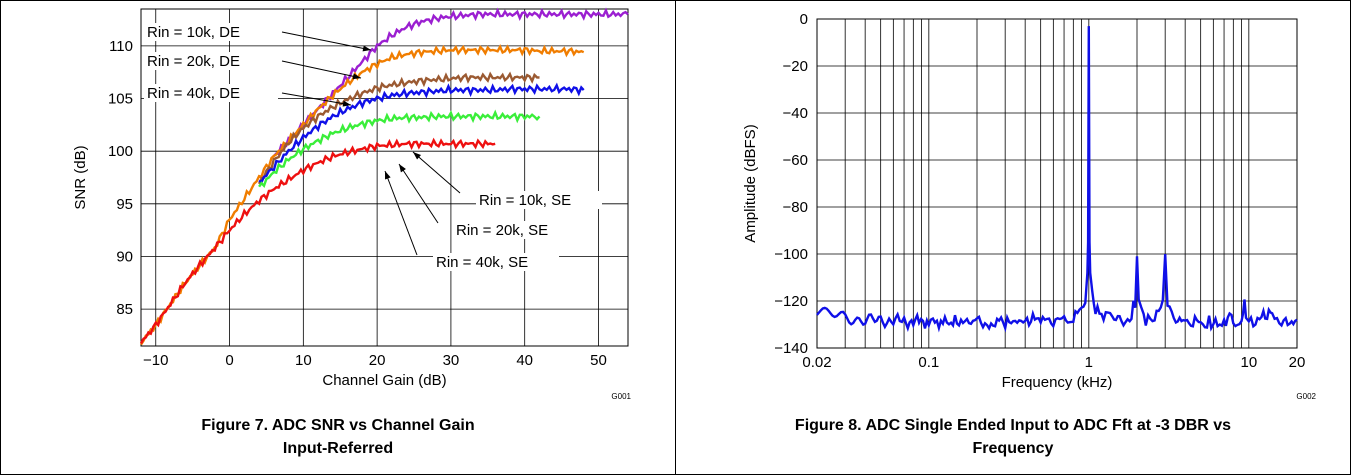 Image resolution: width=1351 pixels, height=476 pixels. Describe the element at coordinates (525, 200) in the screenshot. I see `series-annotation: Rin = 10k, SE` at that location.